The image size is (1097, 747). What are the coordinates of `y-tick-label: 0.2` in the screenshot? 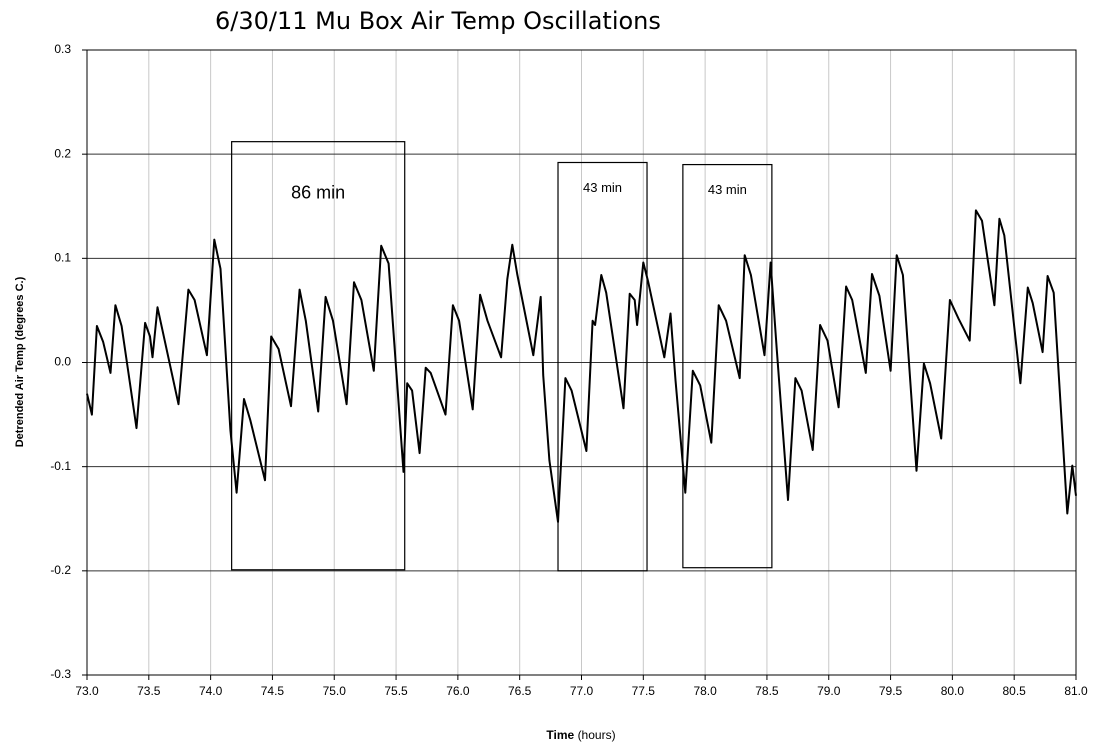 It's located at (62, 153).